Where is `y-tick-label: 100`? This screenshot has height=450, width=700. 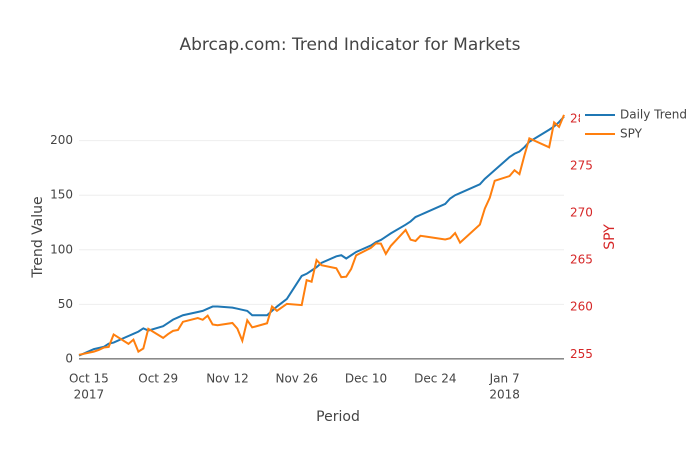
y-tick-label: 100 is located at coordinates (61, 249).